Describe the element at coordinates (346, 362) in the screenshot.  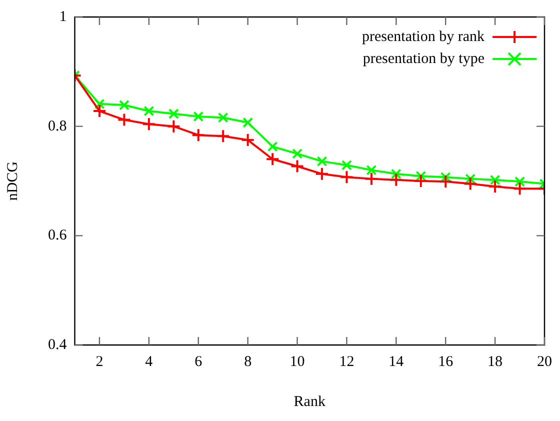
I see `x-tick-label: 12` at that location.